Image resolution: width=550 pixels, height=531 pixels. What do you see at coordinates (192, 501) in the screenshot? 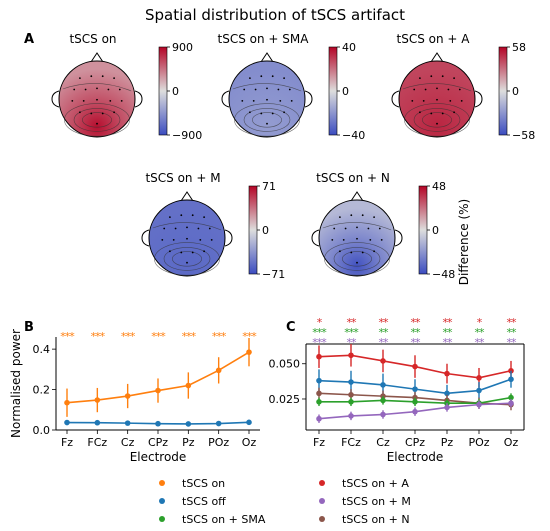
I see `legend-item: tSCS off` at bounding box center [192, 501].